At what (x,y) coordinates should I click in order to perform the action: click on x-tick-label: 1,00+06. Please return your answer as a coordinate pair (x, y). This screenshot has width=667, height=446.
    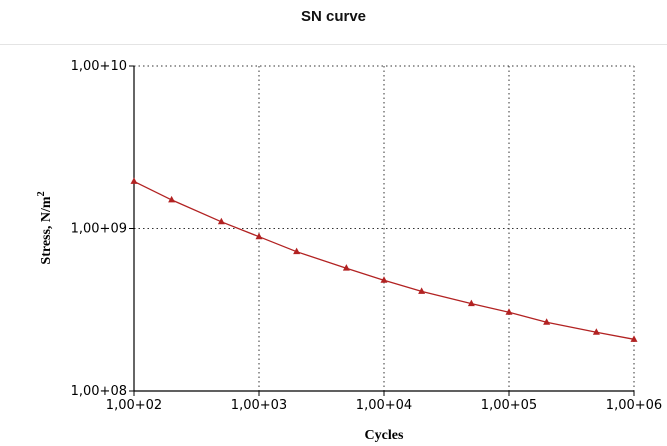
    Looking at the image, I should click on (634, 405).